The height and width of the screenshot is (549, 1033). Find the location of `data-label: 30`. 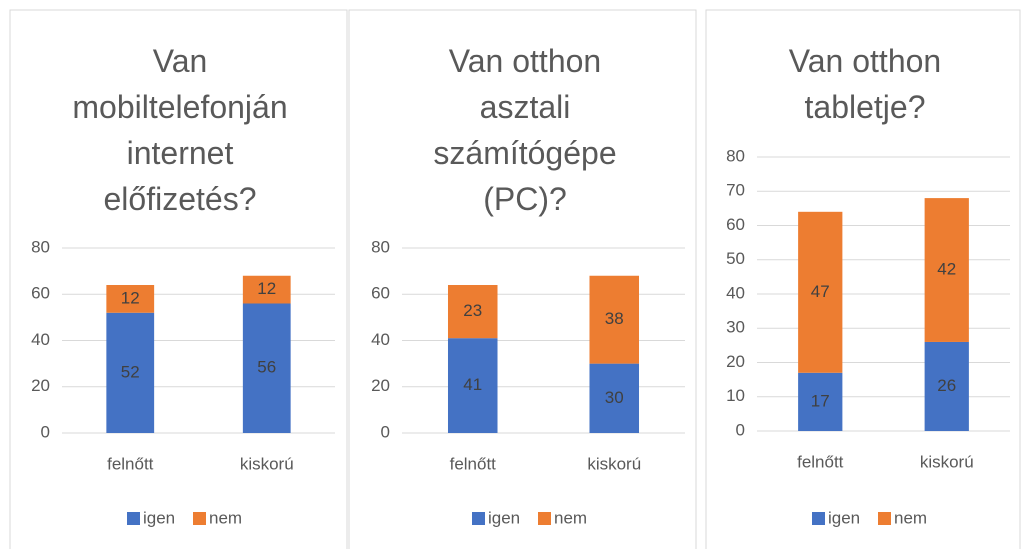

data-label: 30 is located at coordinates (614, 397).